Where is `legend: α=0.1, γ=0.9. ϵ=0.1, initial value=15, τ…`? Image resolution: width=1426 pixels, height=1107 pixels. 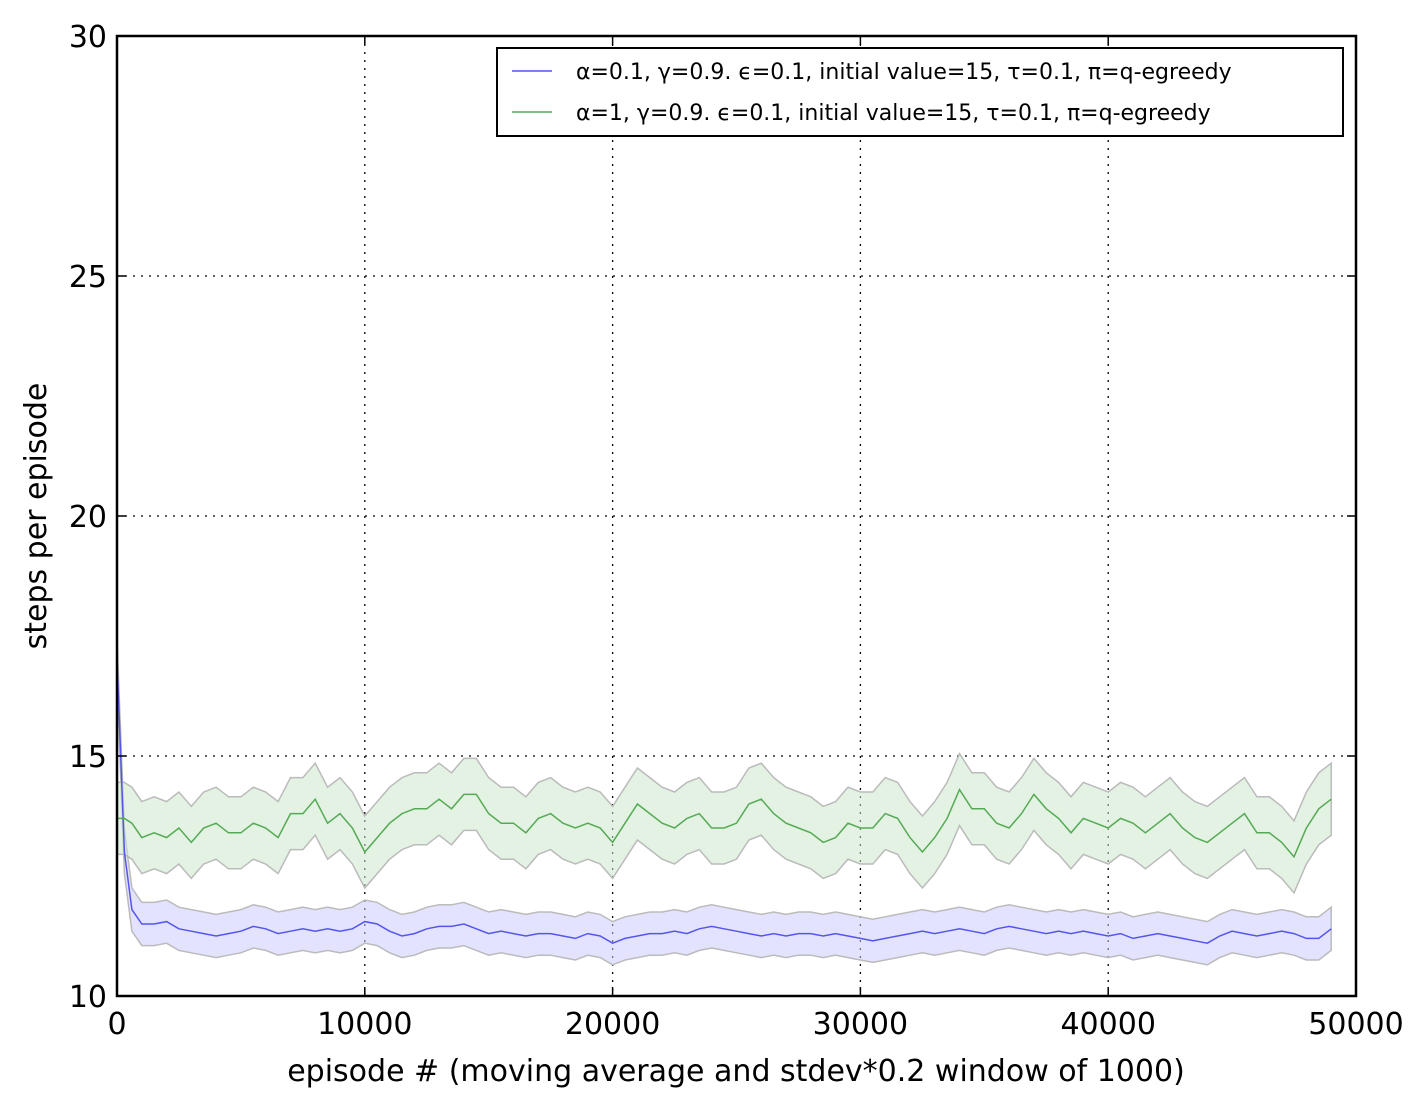 legend: α=0.1, γ=0.9. ϵ=0.1, initial value=15, τ… is located at coordinates (920, 92).